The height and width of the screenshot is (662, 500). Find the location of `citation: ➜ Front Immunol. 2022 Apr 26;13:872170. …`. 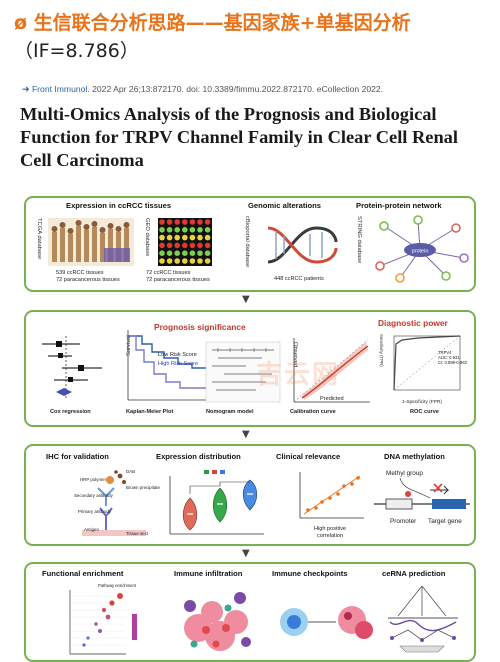

citation: ➜ Front Immunol. 2022 Apr 26;13:872170. … is located at coordinates (202, 89).